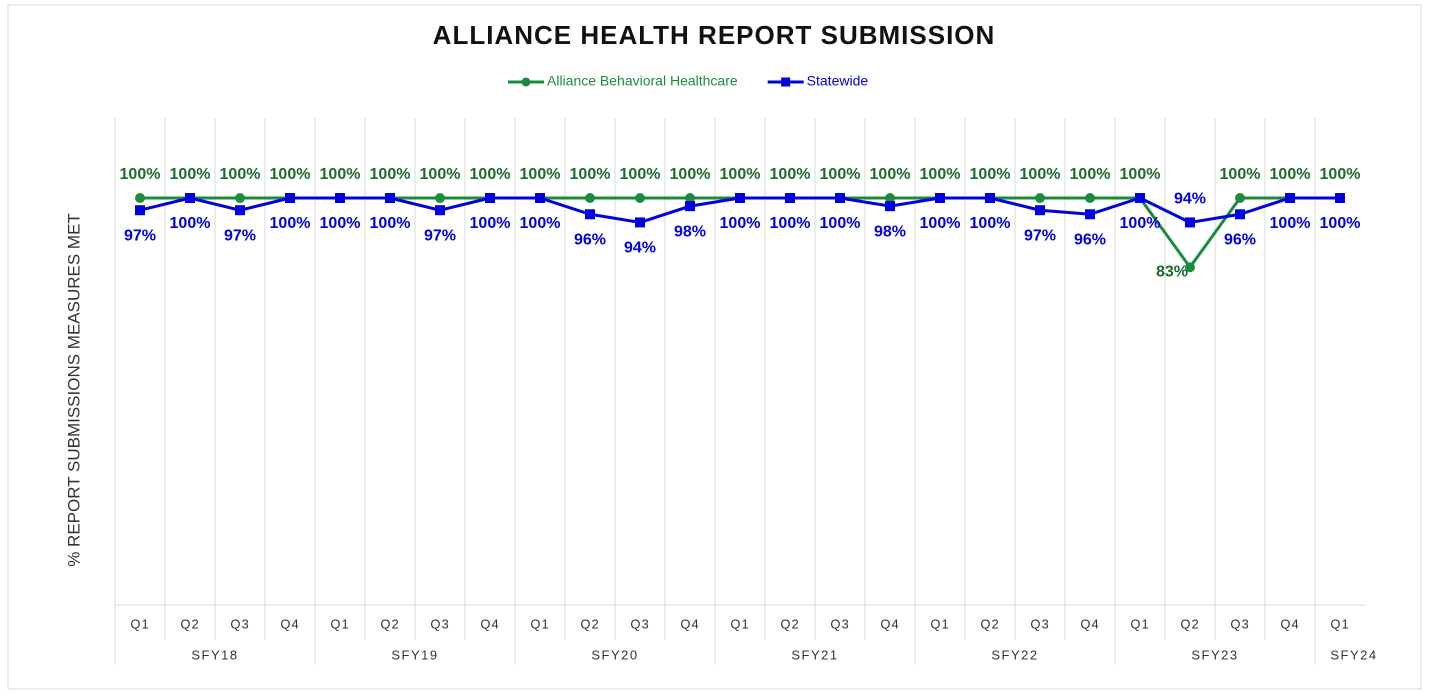 The width and height of the screenshot is (1429, 699). Describe the element at coordinates (614, 654) in the screenshot. I see `group-label: SFY20` at that location.